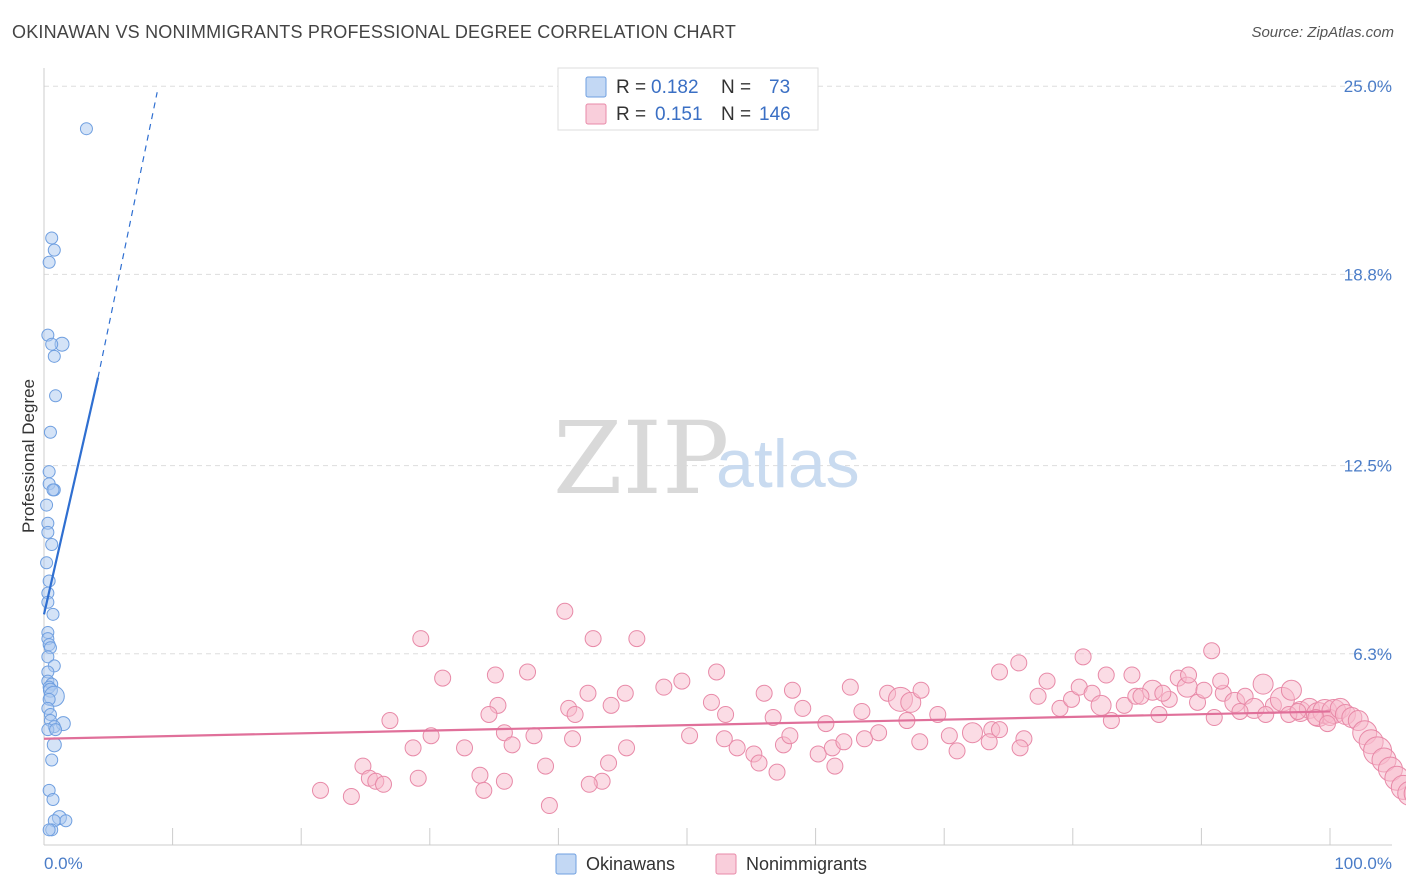 This screenshot has width=1406, height=892. I want to click on x-axis-ticks, so click(751, 836).